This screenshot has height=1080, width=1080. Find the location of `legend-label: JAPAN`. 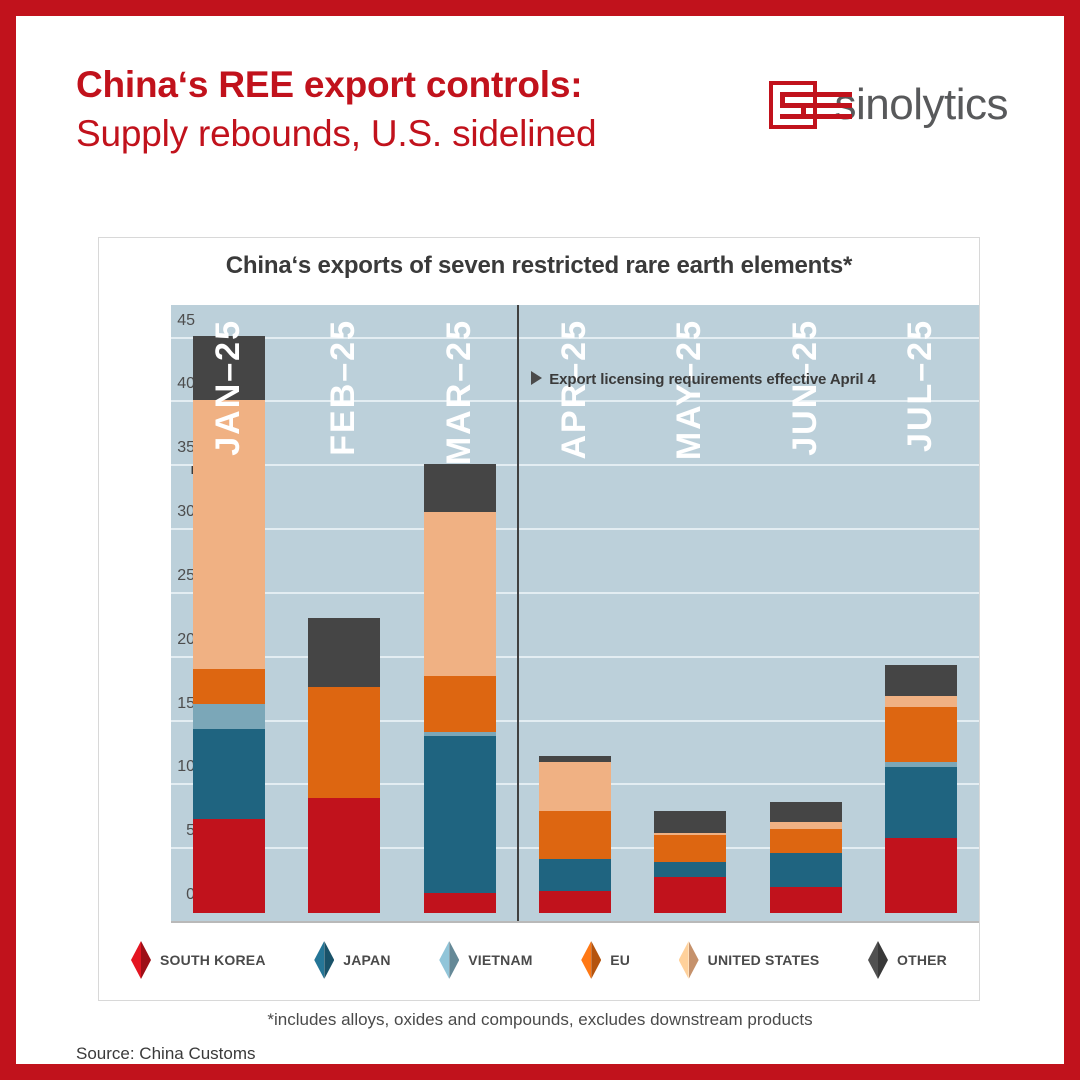

legend-label: JAPAN is located at coordinates (367, 960).